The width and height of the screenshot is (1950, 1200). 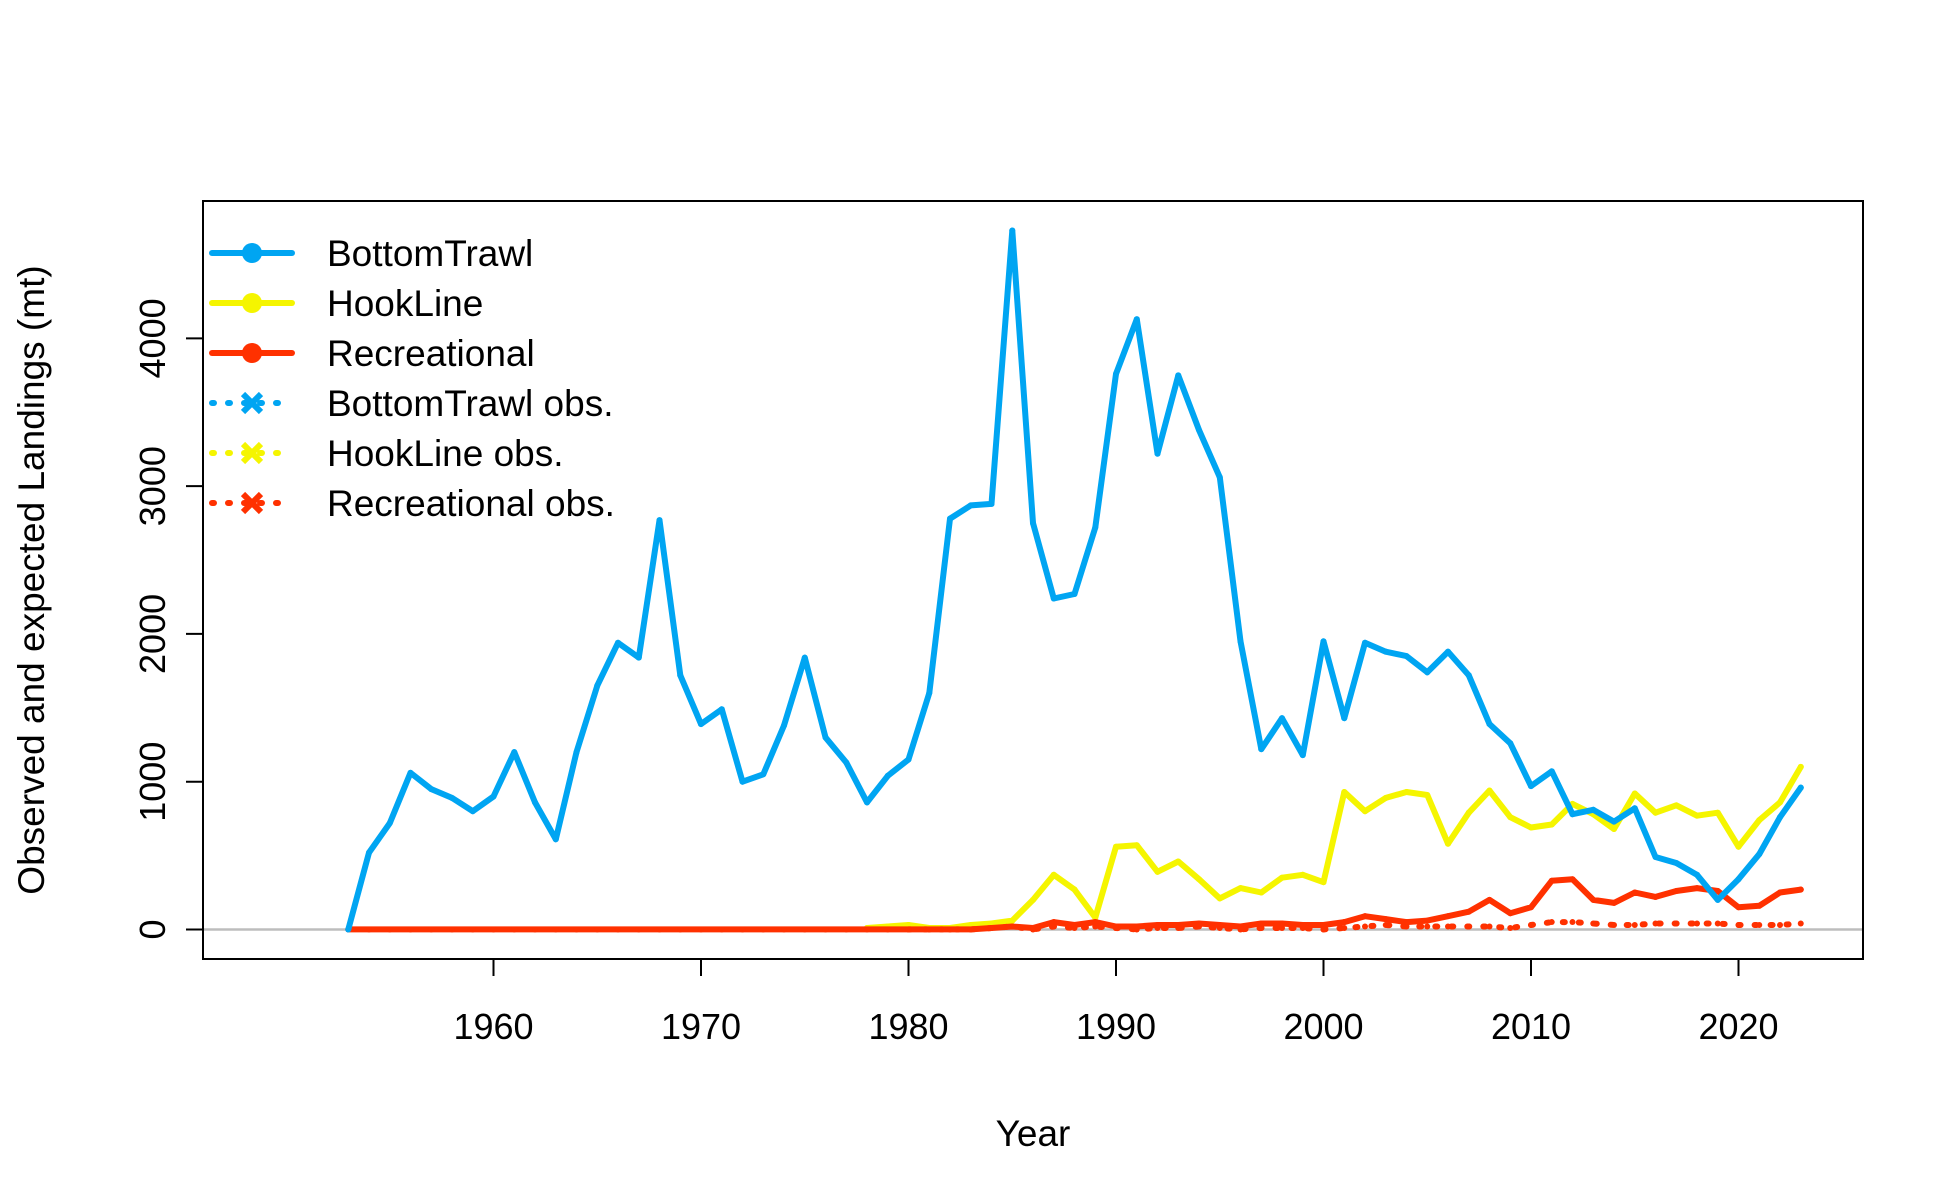 I want to click on y-axis: 0 1000 2000 3000 4000, so click(x=168, y=618).